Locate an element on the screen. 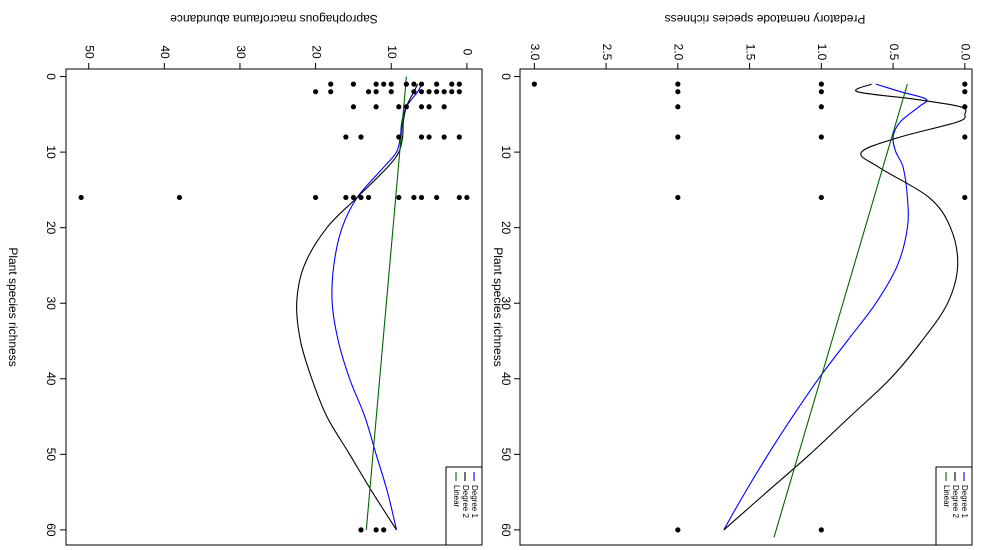 The height and width of the screenshot is (550, 985). legend-box is located at coordinates (954, 506).